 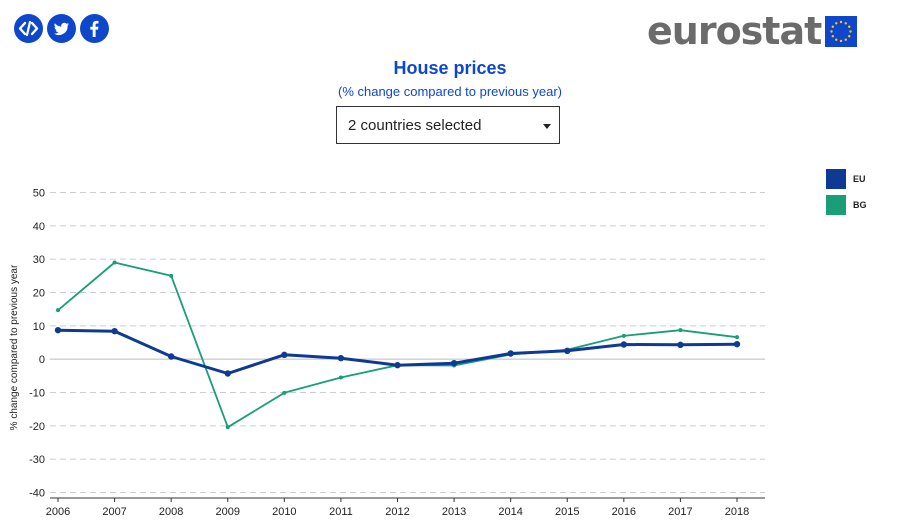 I want to click on eurostat-logo: eurostat, so click(x=752, y=31).